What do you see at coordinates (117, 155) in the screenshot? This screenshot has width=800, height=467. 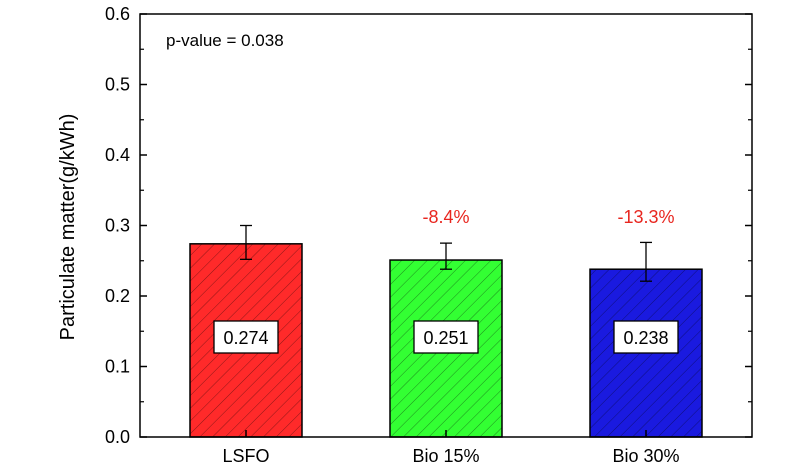 I see `y-tick-label: 0.4` at bounding box center [117, 155].